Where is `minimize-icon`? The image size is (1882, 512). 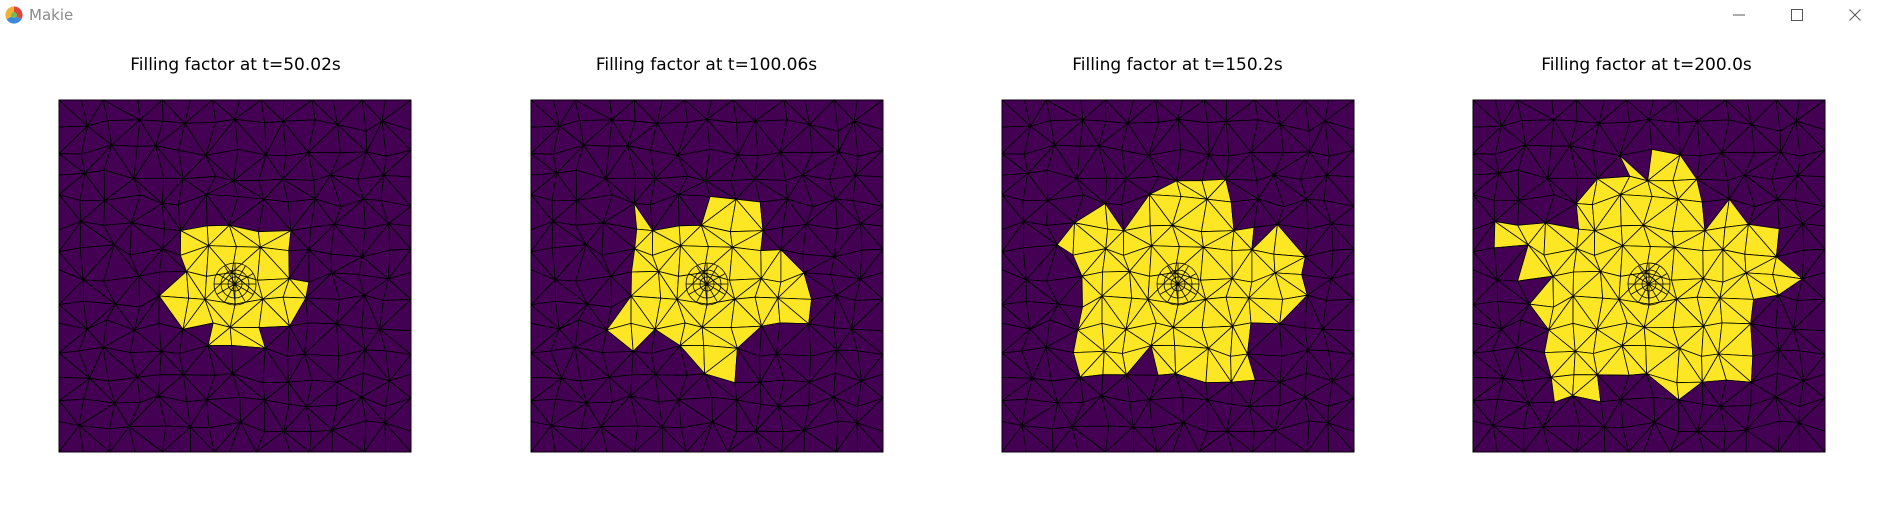 minimize-icon is located at coordinates (1739, 15).